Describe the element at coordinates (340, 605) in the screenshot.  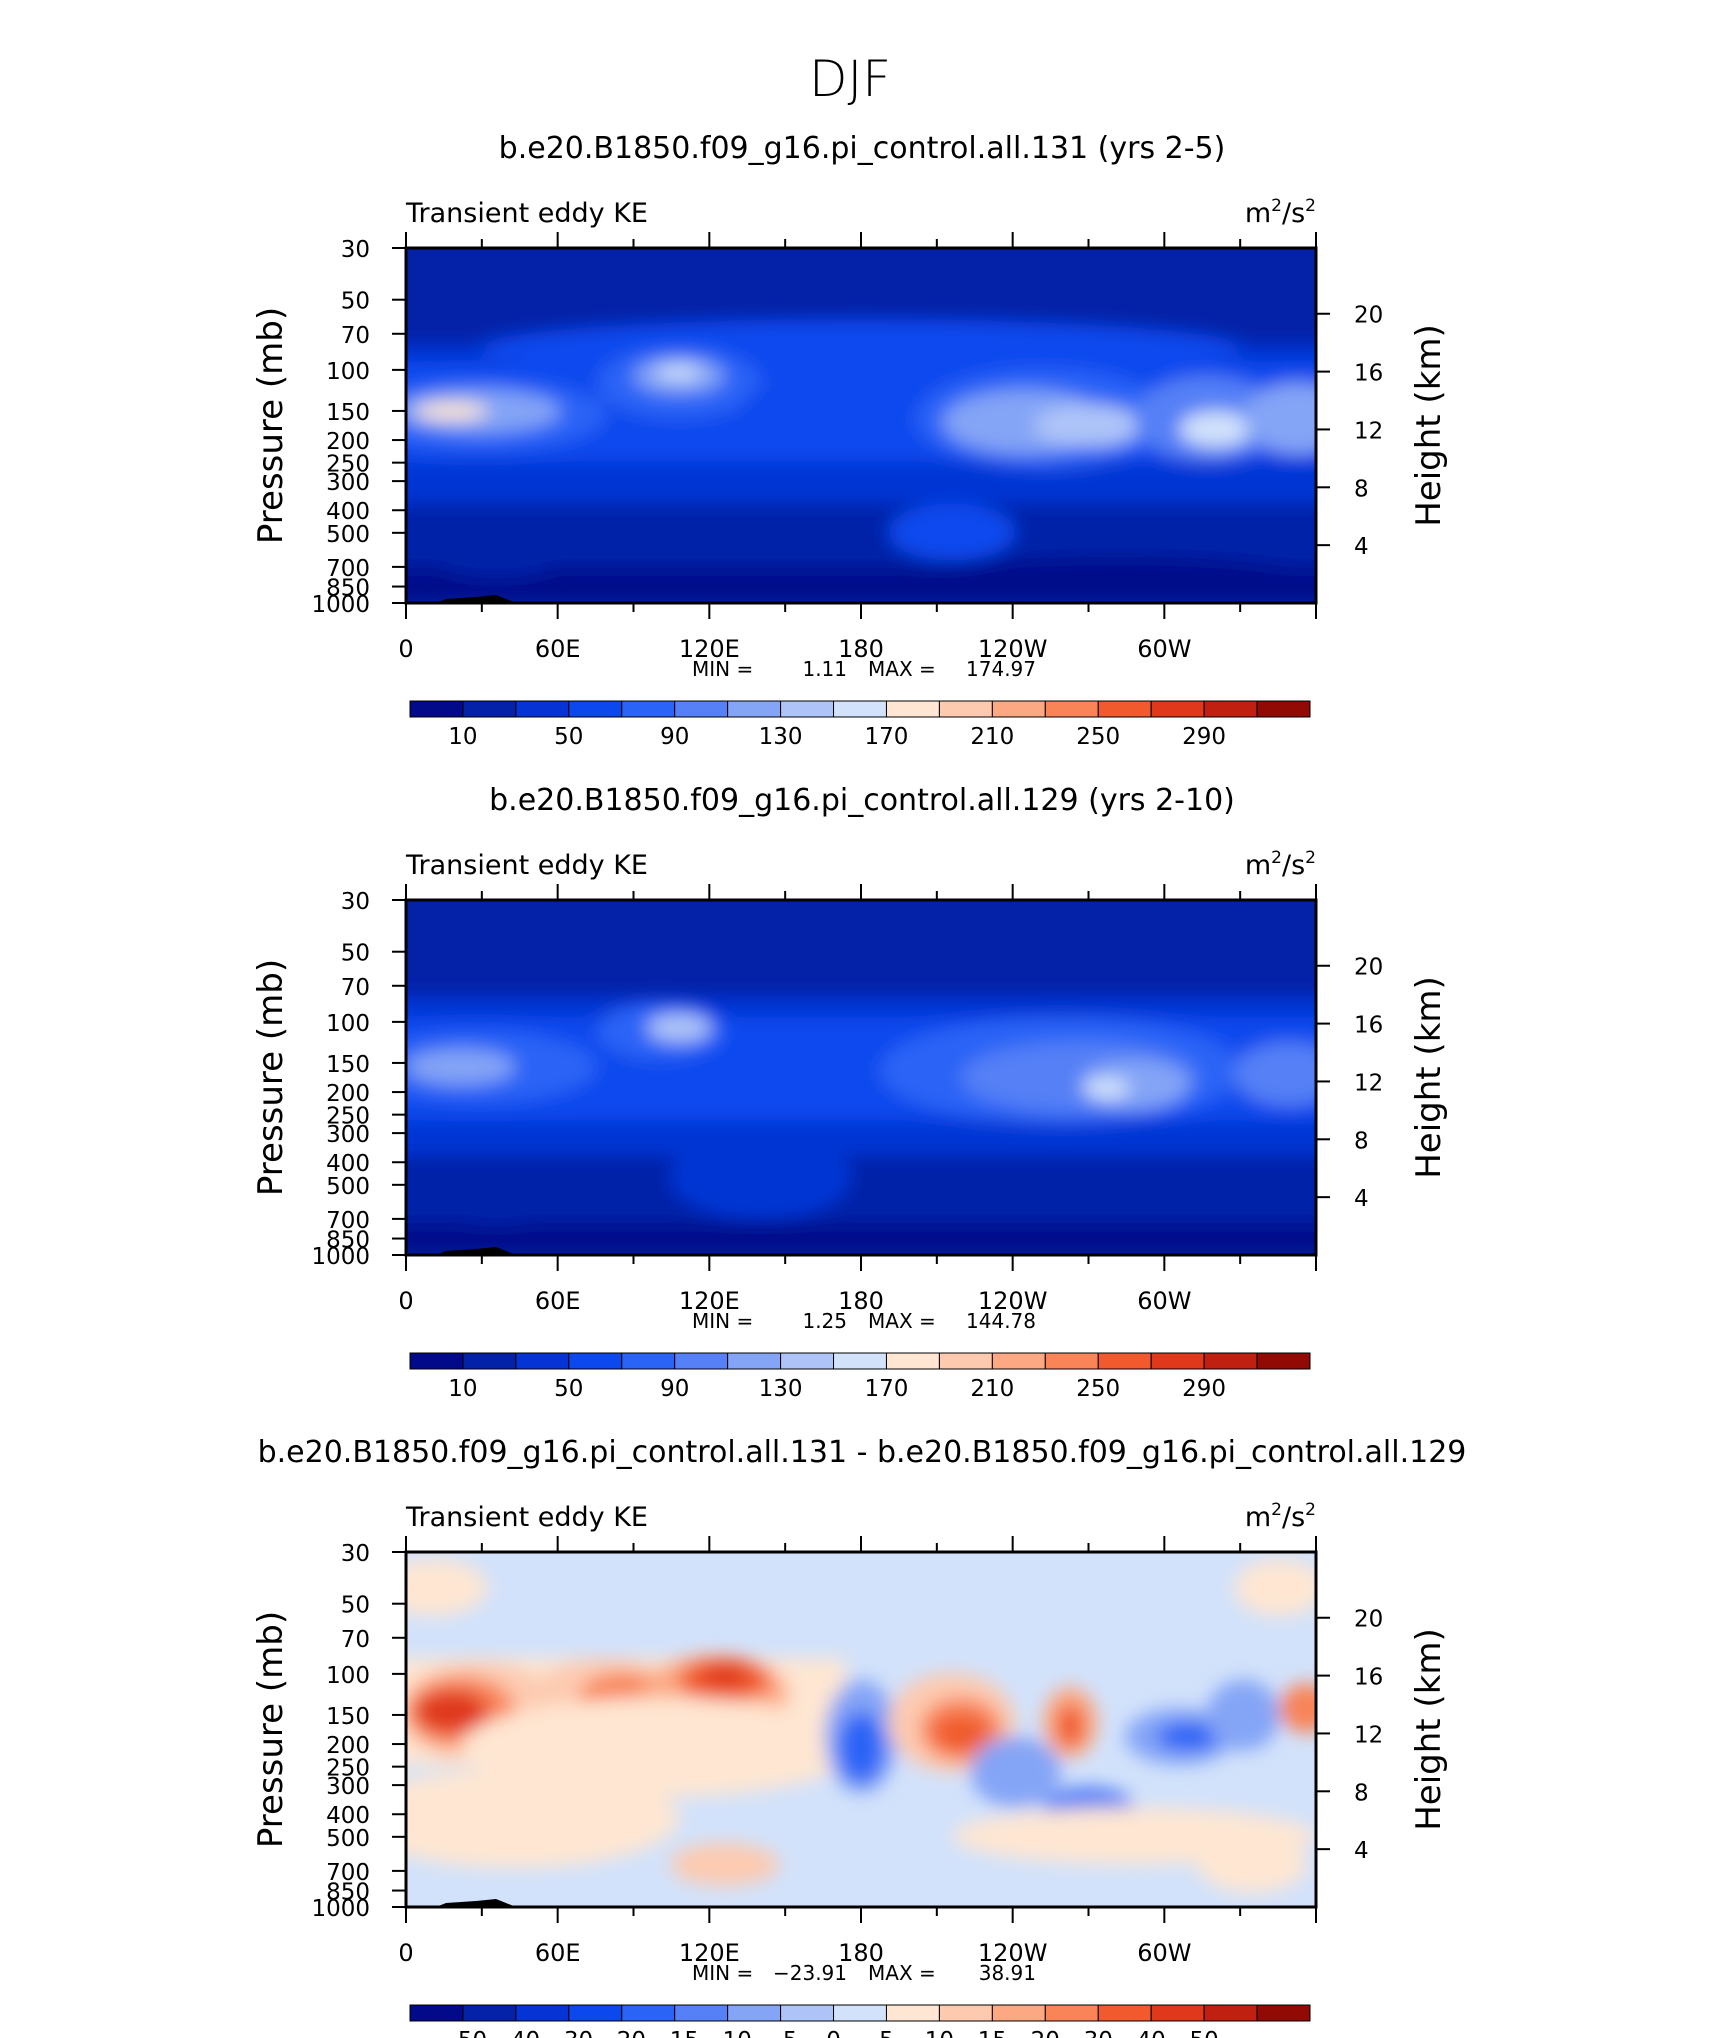
I see `ytick-label: 1000` at that location.